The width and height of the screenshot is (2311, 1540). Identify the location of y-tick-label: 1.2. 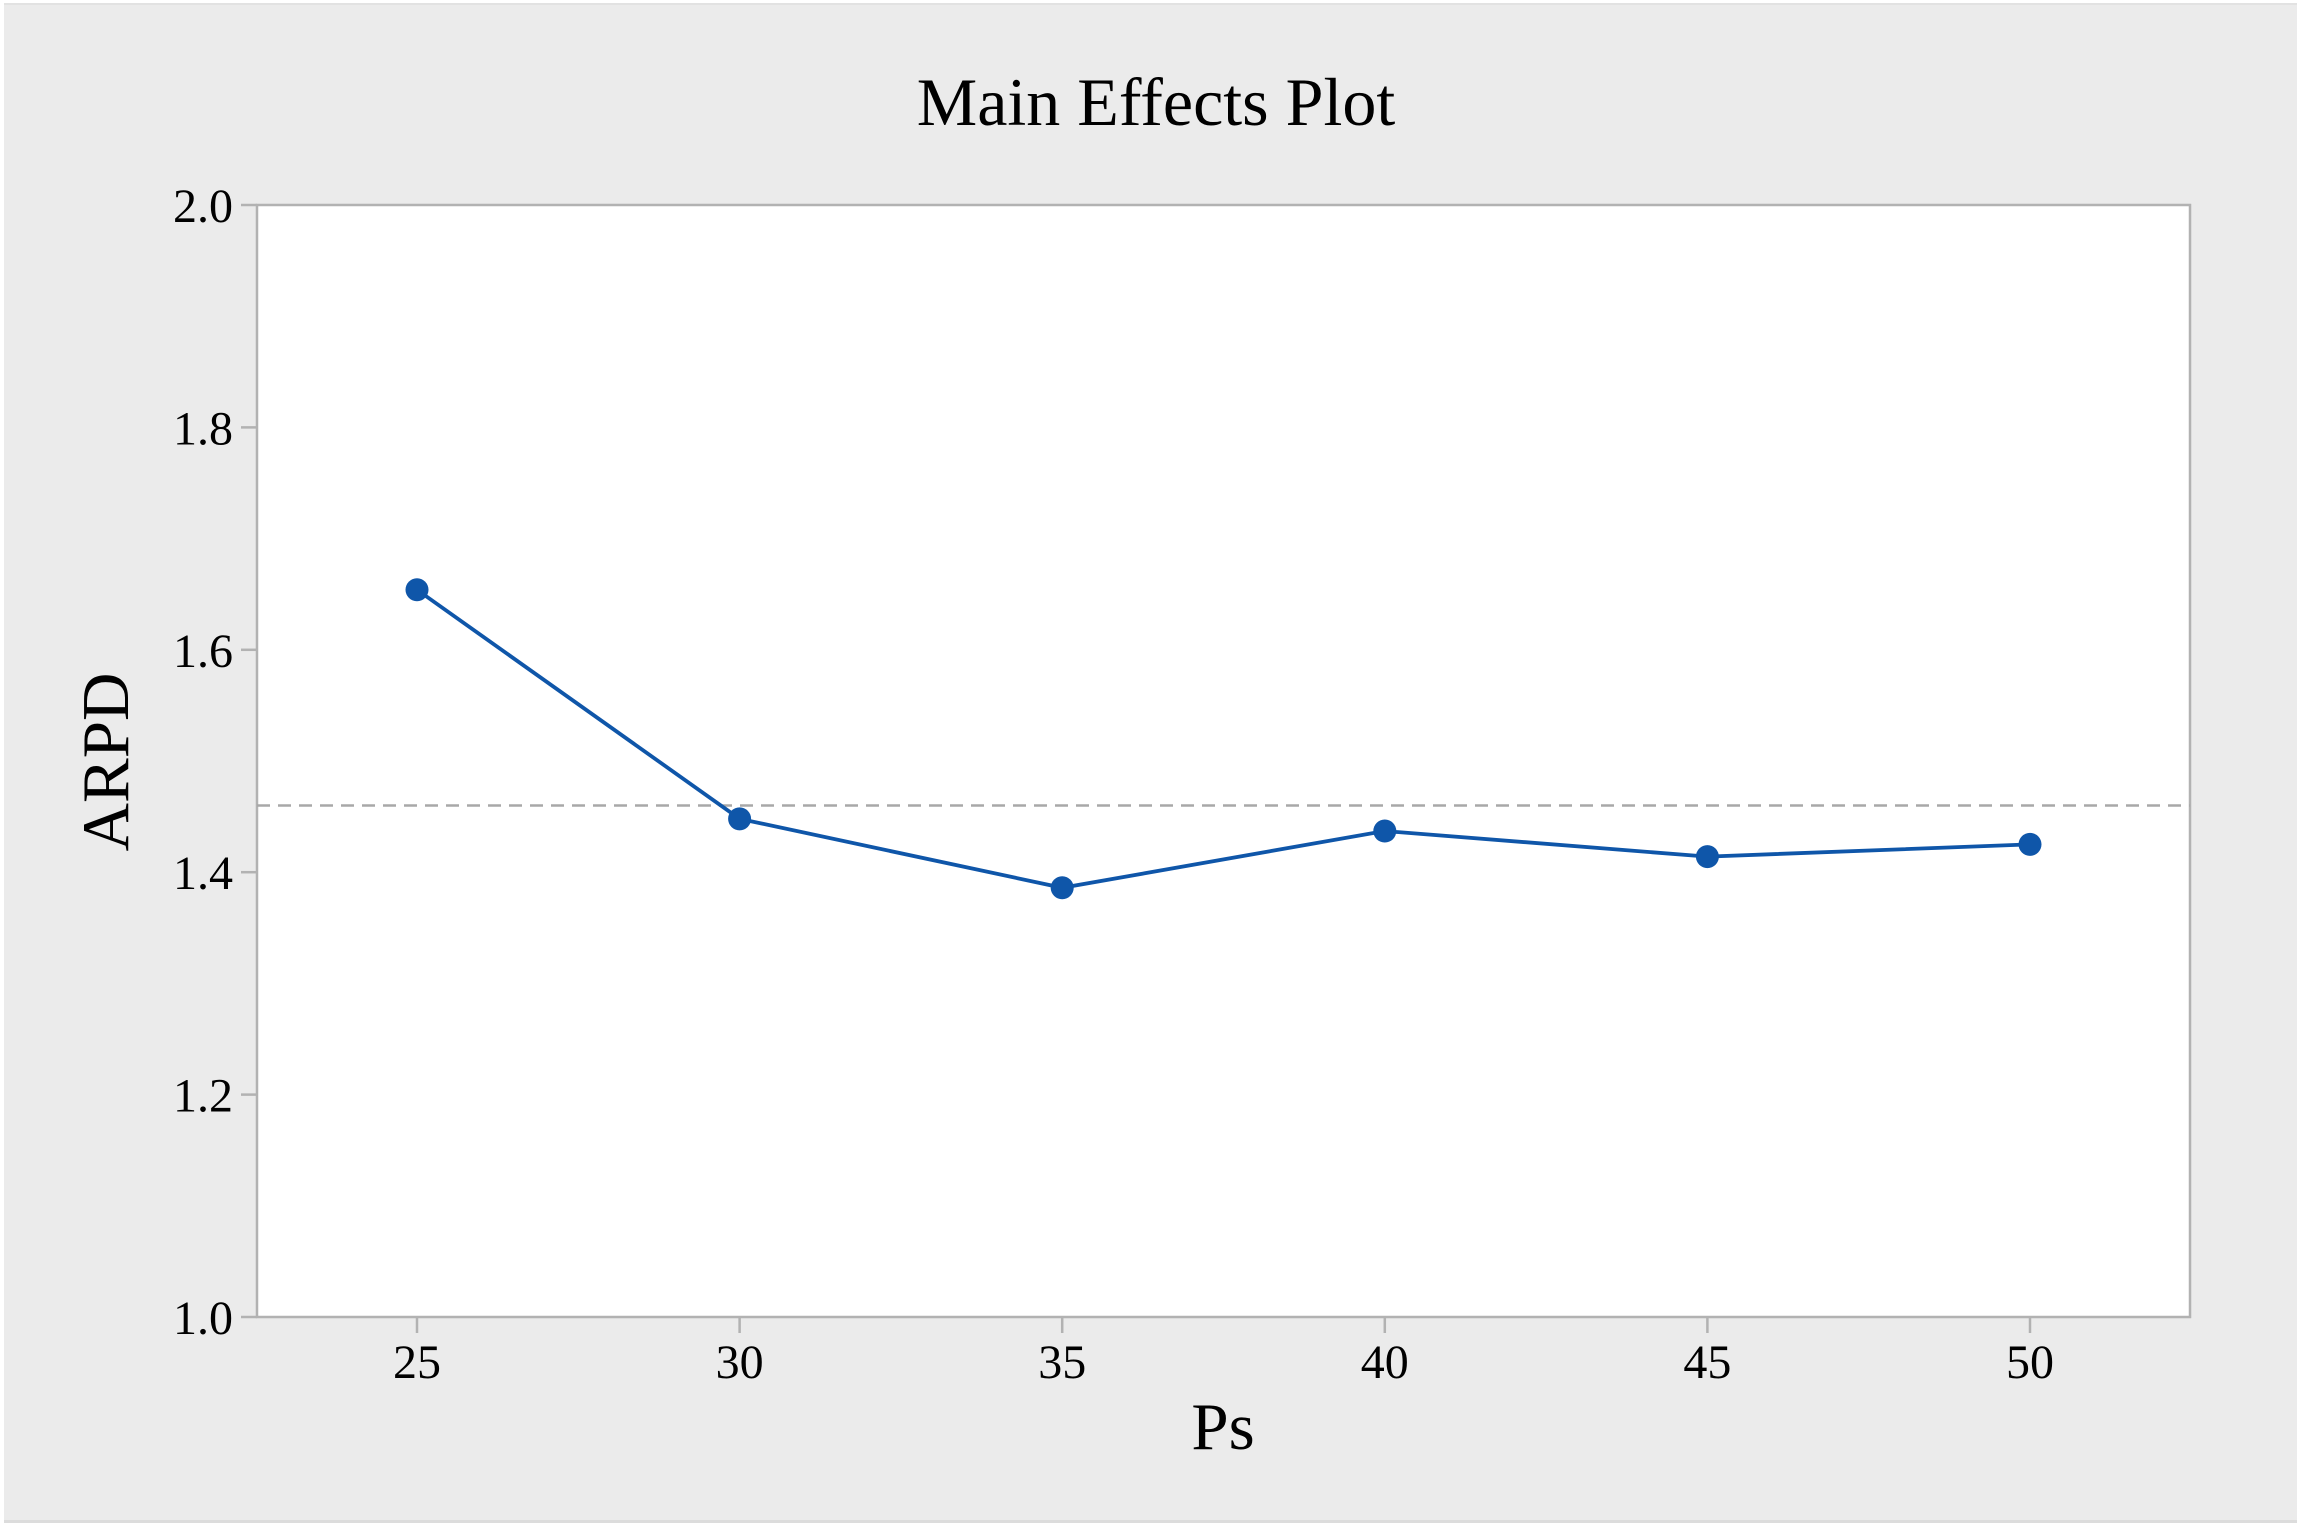
(203, 1096).